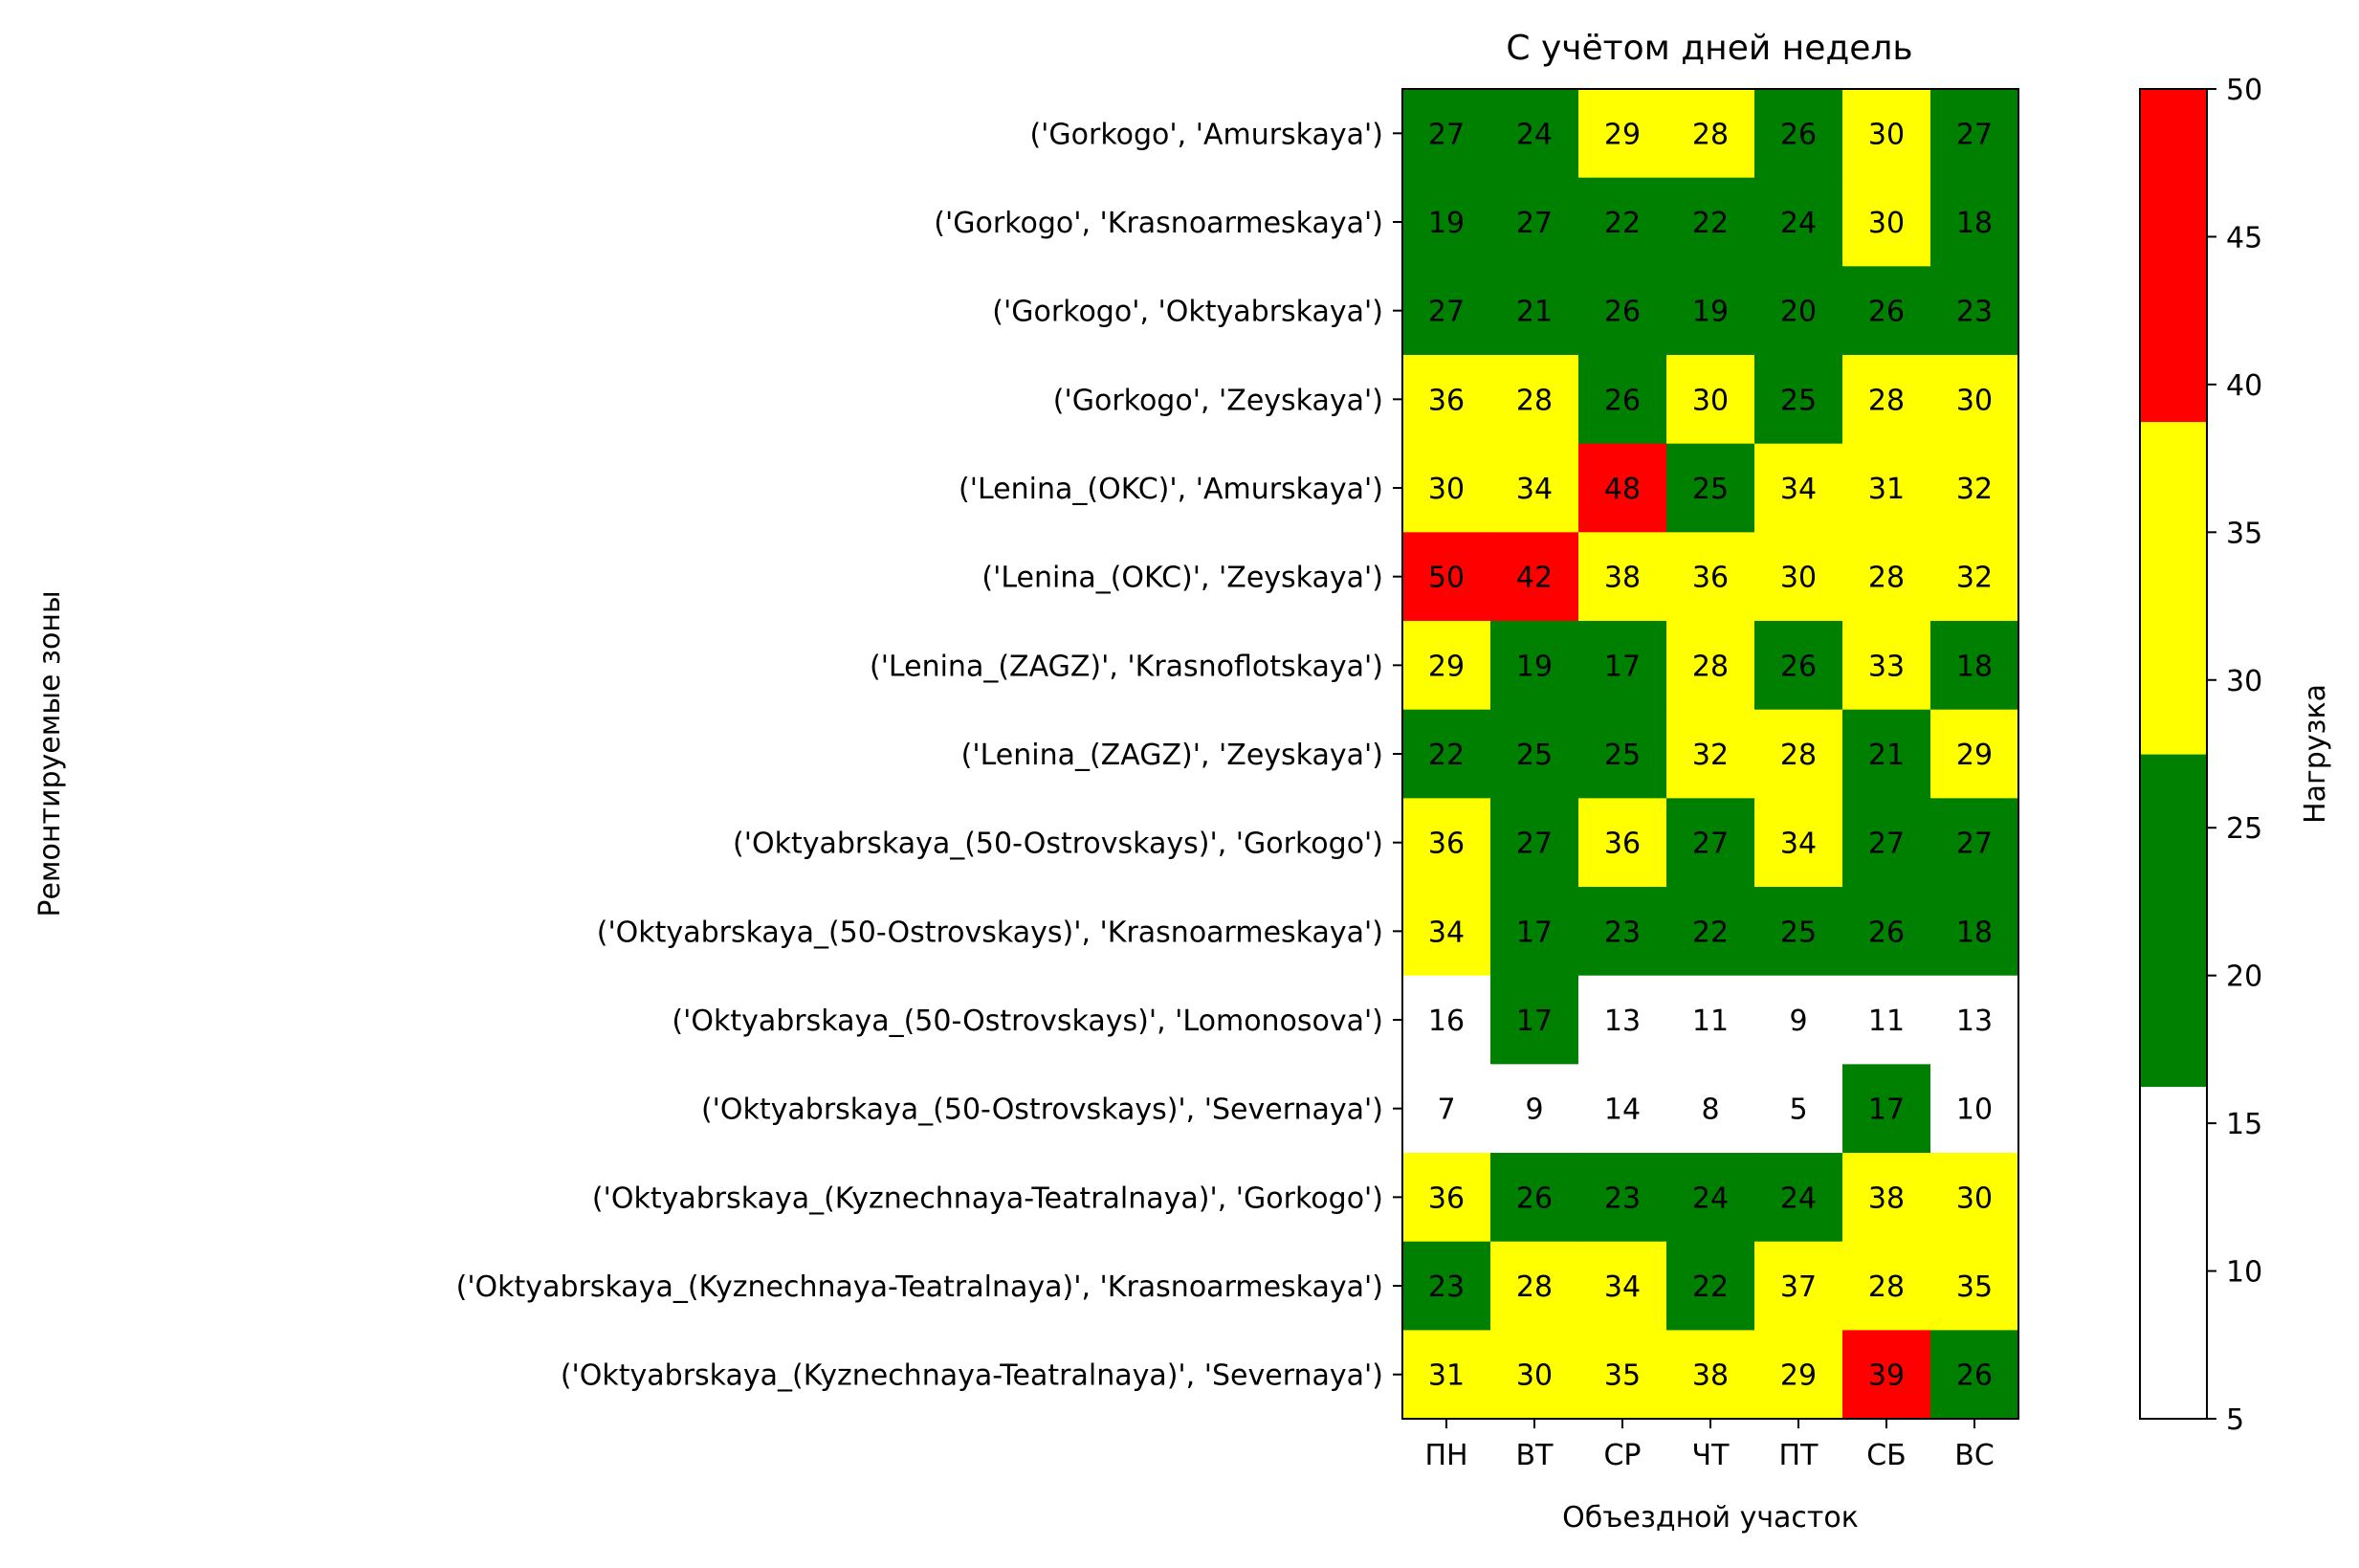  Describe the element at coordinates (1171, 489) in the screenshot. I see `y-tick-label: ('Lenina_(OKC)', 'Amurskaya')` at that location.